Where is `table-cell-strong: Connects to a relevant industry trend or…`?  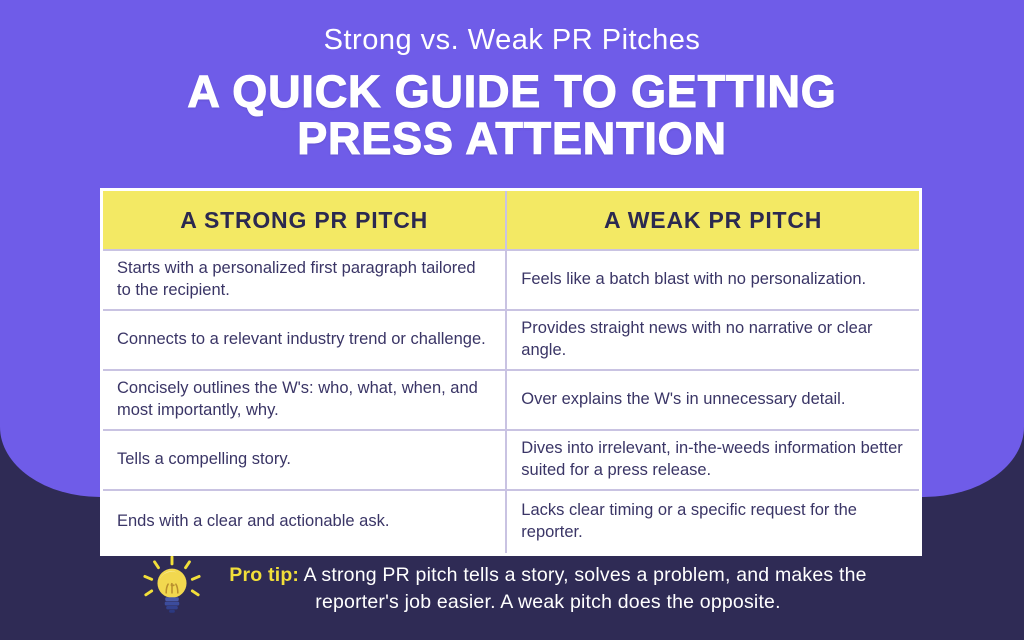
table-cell-strong: Connects to a relevant industry trend or… is located at coordinates (301, 338).